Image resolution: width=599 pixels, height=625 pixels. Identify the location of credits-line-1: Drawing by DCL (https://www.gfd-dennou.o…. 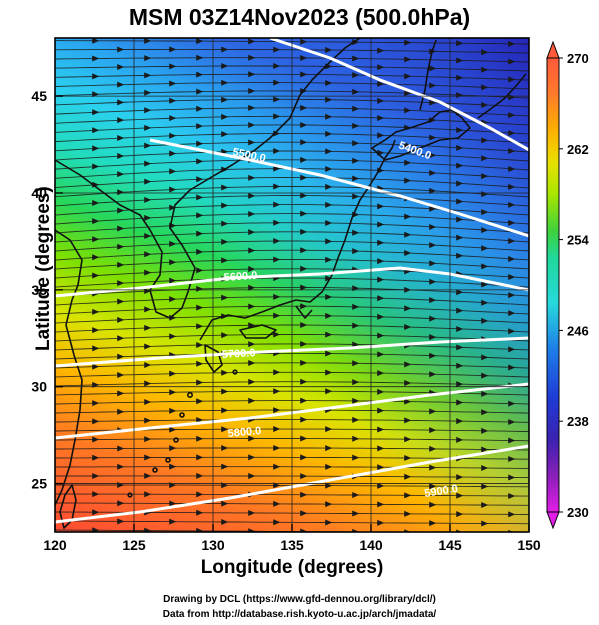
(299, 599).